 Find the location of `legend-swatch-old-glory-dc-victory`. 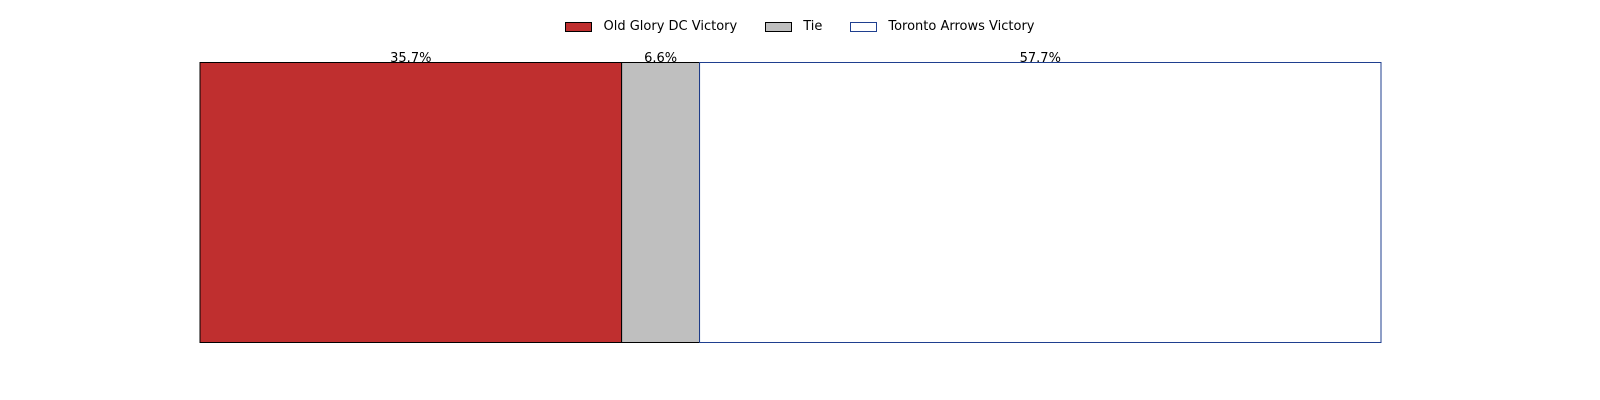

legend-swatch-old-glory-dc-victory is located at coordinates (579, 26).